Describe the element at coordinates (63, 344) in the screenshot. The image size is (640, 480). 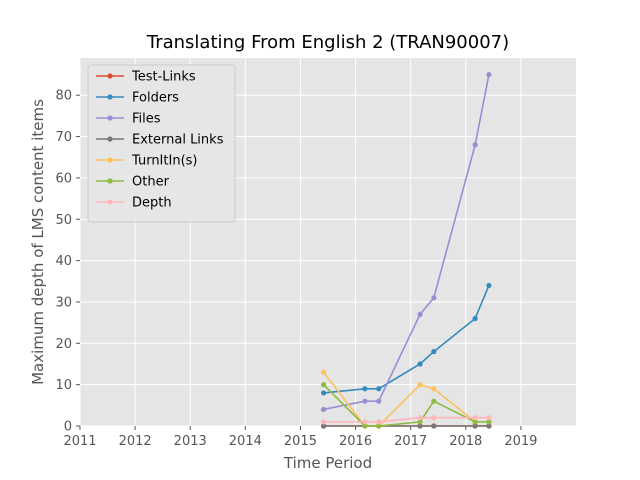
I see `y-tick-label: 20` at that location.